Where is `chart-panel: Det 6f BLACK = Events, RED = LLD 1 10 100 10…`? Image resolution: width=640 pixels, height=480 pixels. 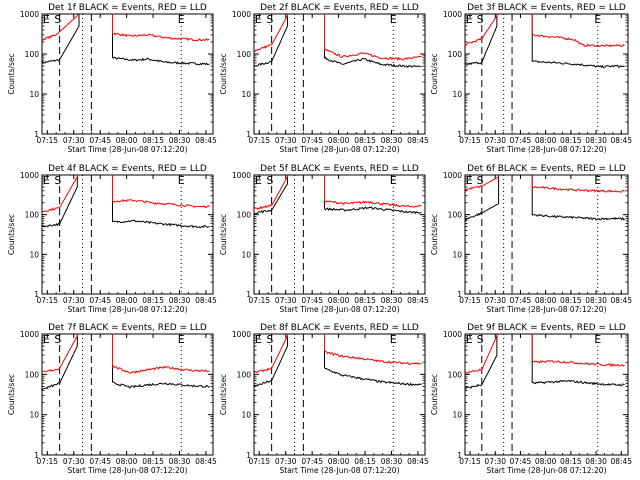
chart-panel: Det 6f BLACK = Events, RED = LLD 1 10 100 10… is located at coordinates (531, 239).